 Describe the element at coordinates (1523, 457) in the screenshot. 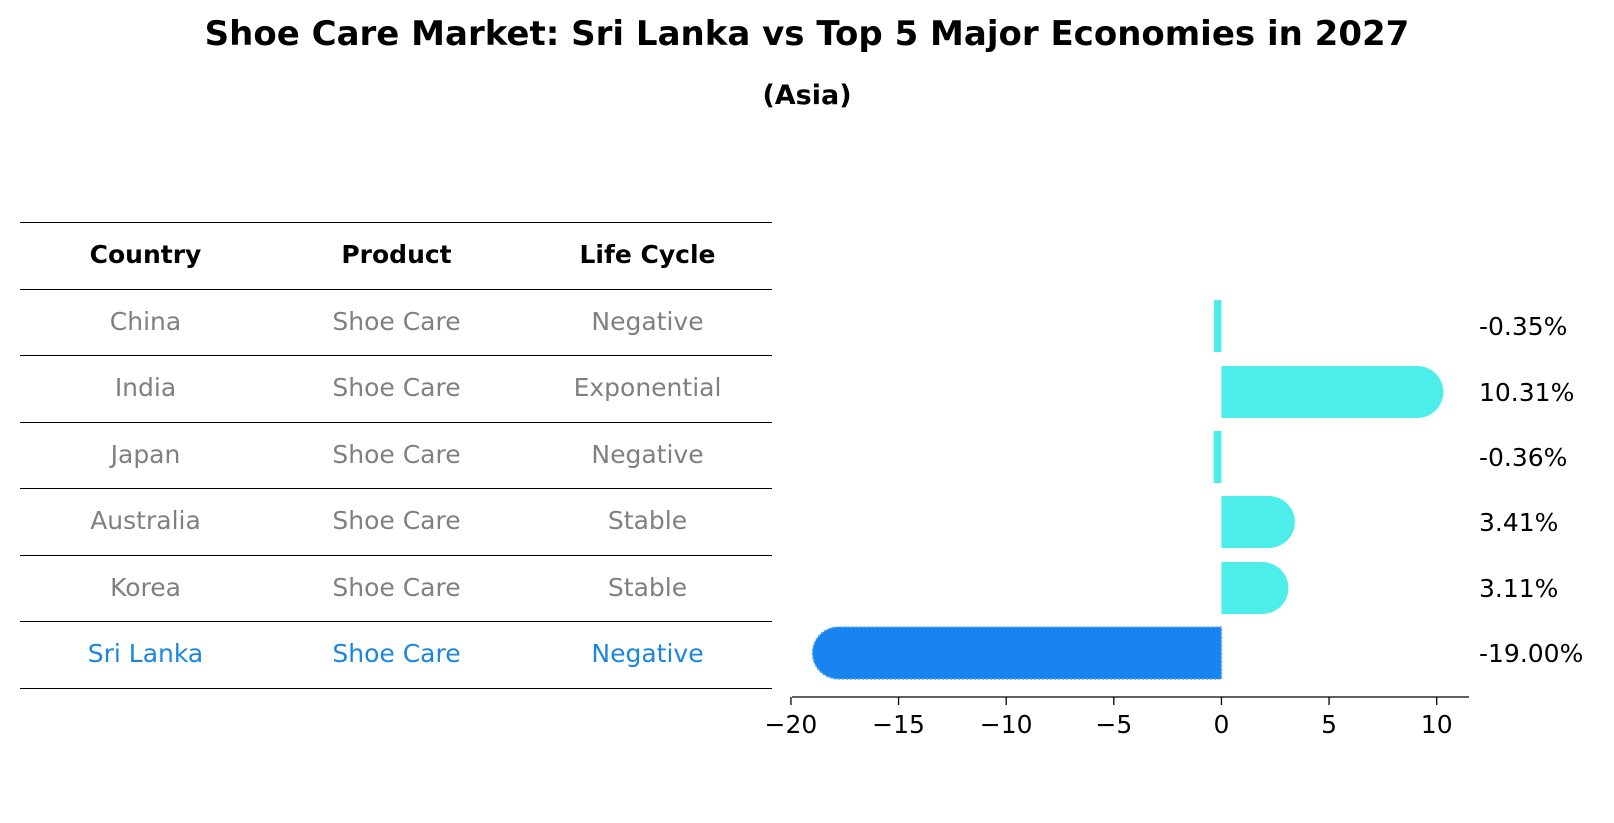

I see `value-label: -0.36%` at that location.